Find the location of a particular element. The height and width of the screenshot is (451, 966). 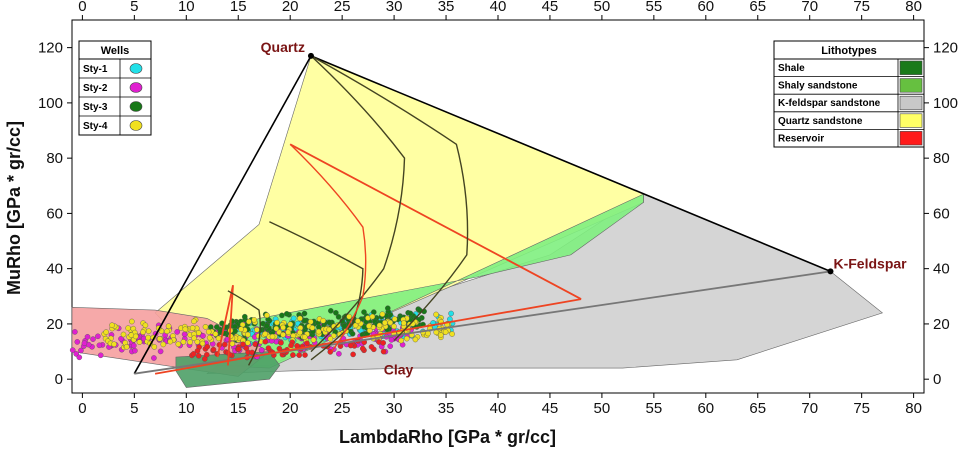

points-layer is located at coordinates (262, 333).